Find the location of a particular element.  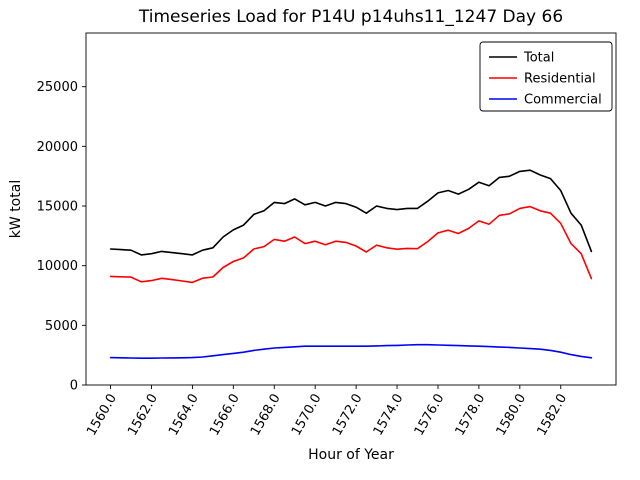

x-tick-label: 1560.0 is located at coordinates (102, 415).